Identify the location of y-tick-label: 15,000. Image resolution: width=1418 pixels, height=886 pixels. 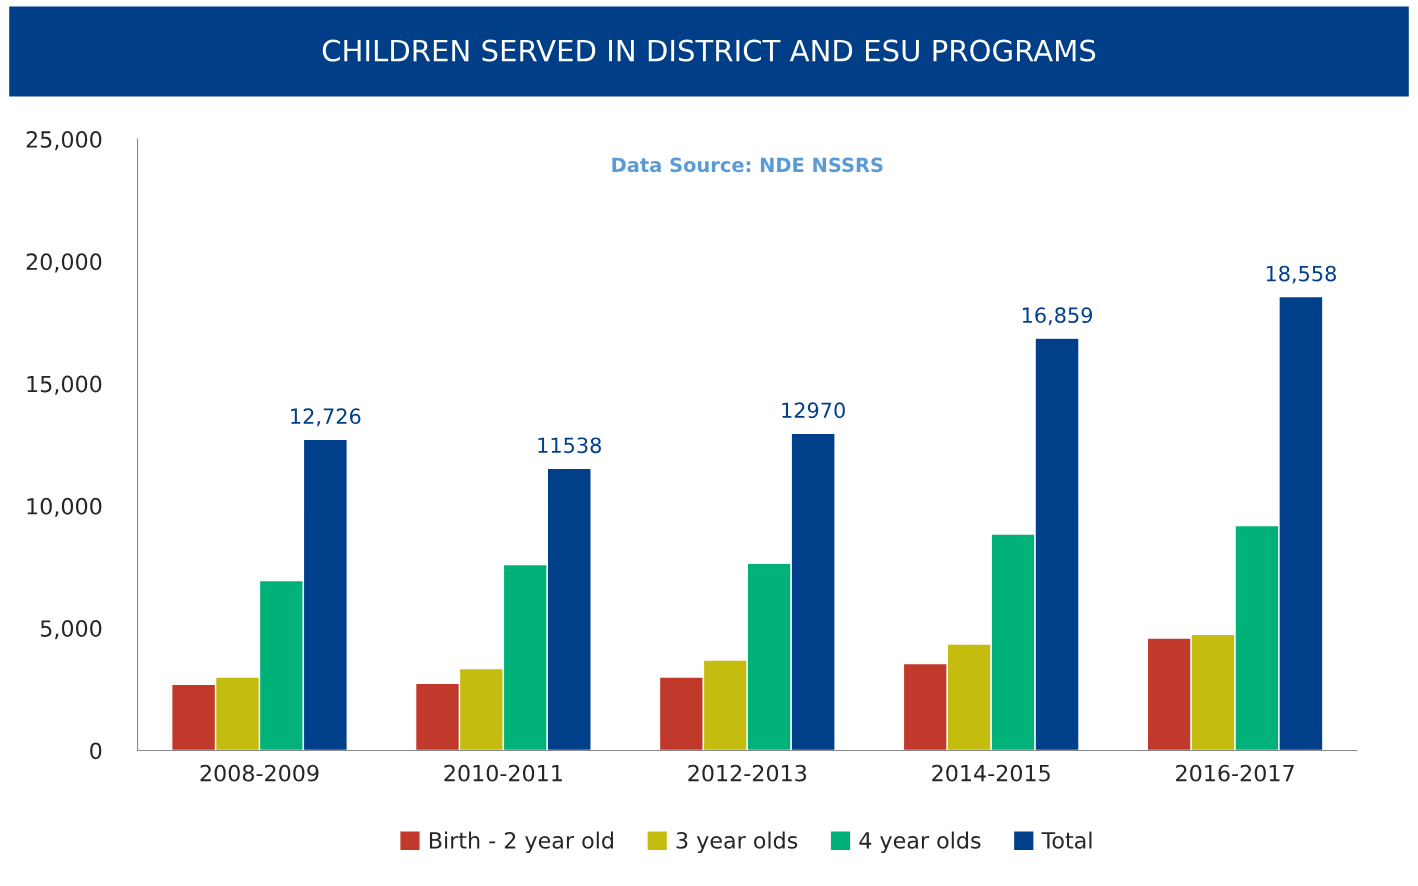
(64, 385).